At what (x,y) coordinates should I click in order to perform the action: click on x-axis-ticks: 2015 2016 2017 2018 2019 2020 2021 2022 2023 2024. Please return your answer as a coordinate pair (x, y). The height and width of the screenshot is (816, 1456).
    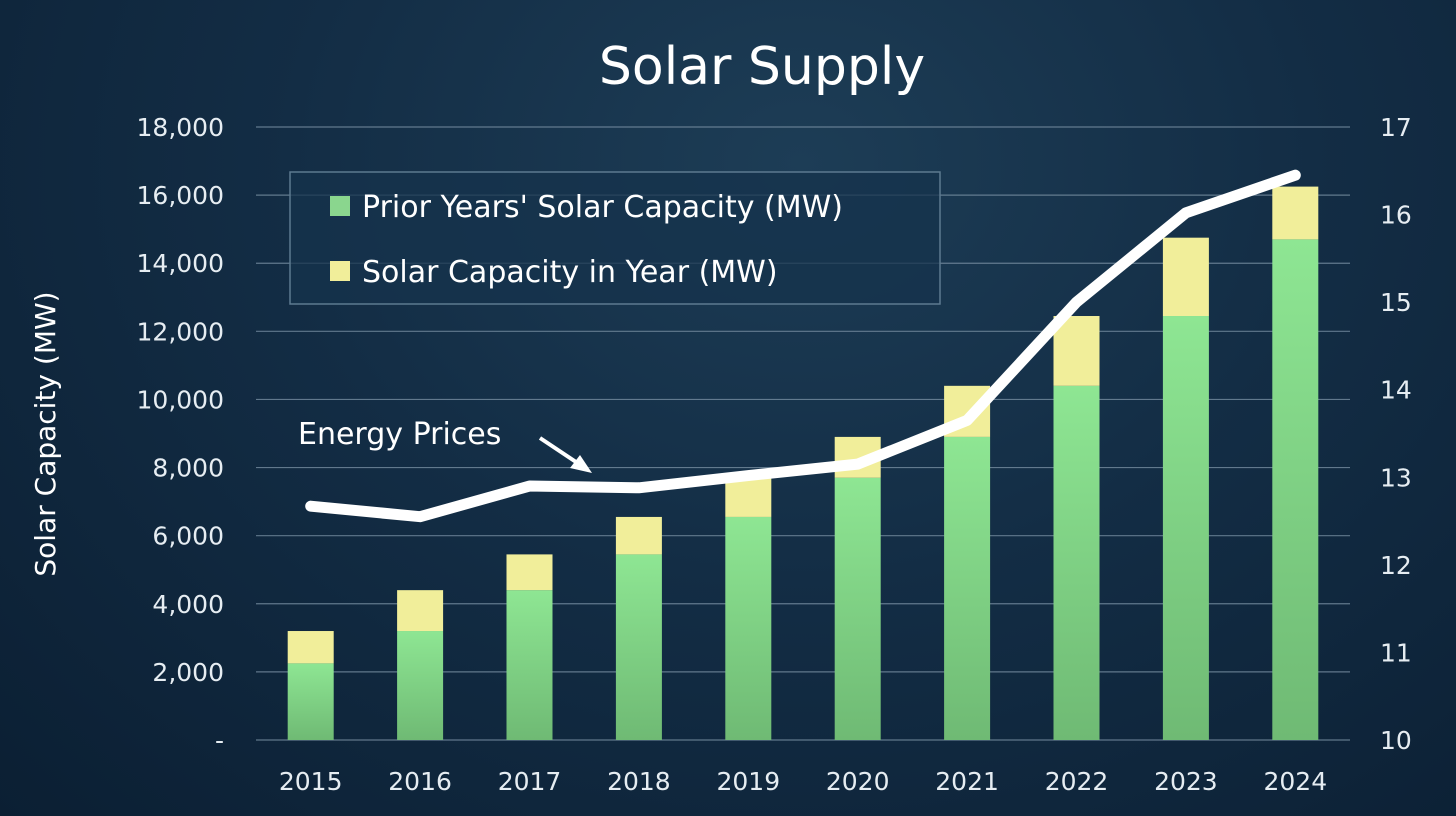
    Looking at the image, I should click on (803, 781).